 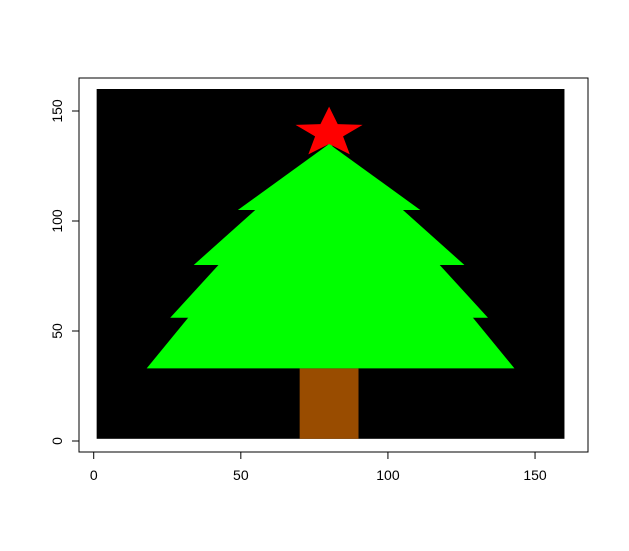 What do you see at coordinates (57, 221) in the screenshot?
I see `y-tick-label: 100` at bounding box center [57, 221].